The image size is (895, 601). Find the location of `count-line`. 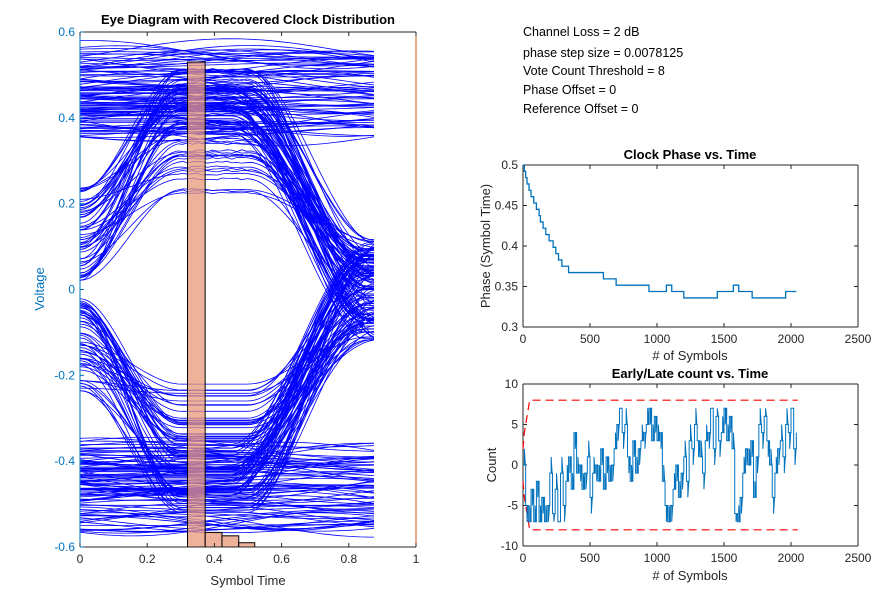

count-line is located at coordinates (660, 465).